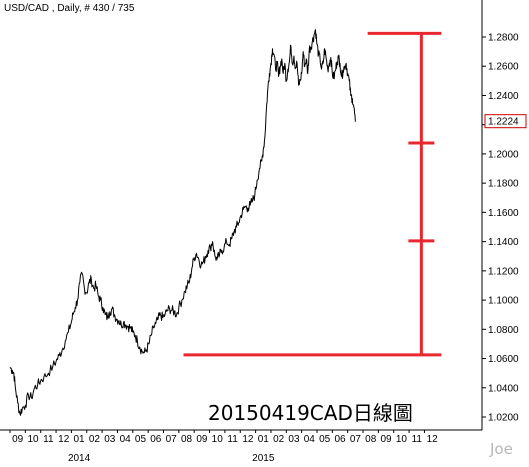 The height and width of the screenshot is (467, 529). I want to click on y-tick-label: 1.0600, so click(503, 359).